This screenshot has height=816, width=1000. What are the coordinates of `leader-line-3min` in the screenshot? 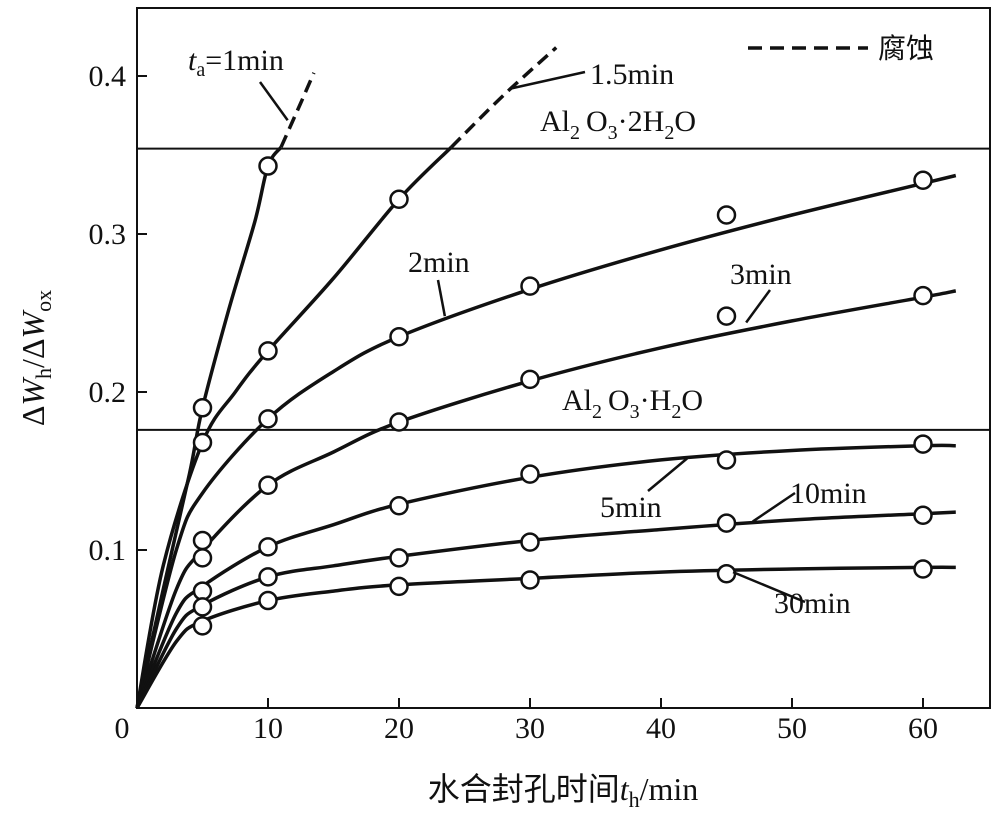 It's located at (758, 306).